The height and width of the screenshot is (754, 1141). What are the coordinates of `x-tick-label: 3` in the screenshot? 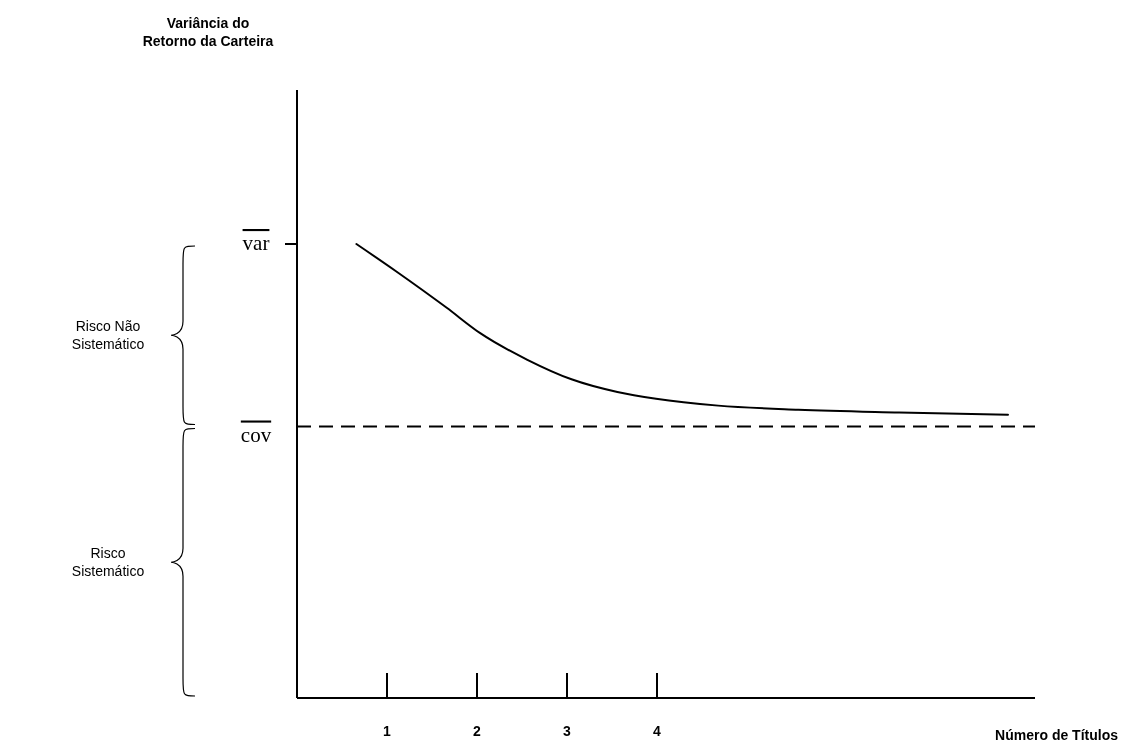 It's located at (567, 731).